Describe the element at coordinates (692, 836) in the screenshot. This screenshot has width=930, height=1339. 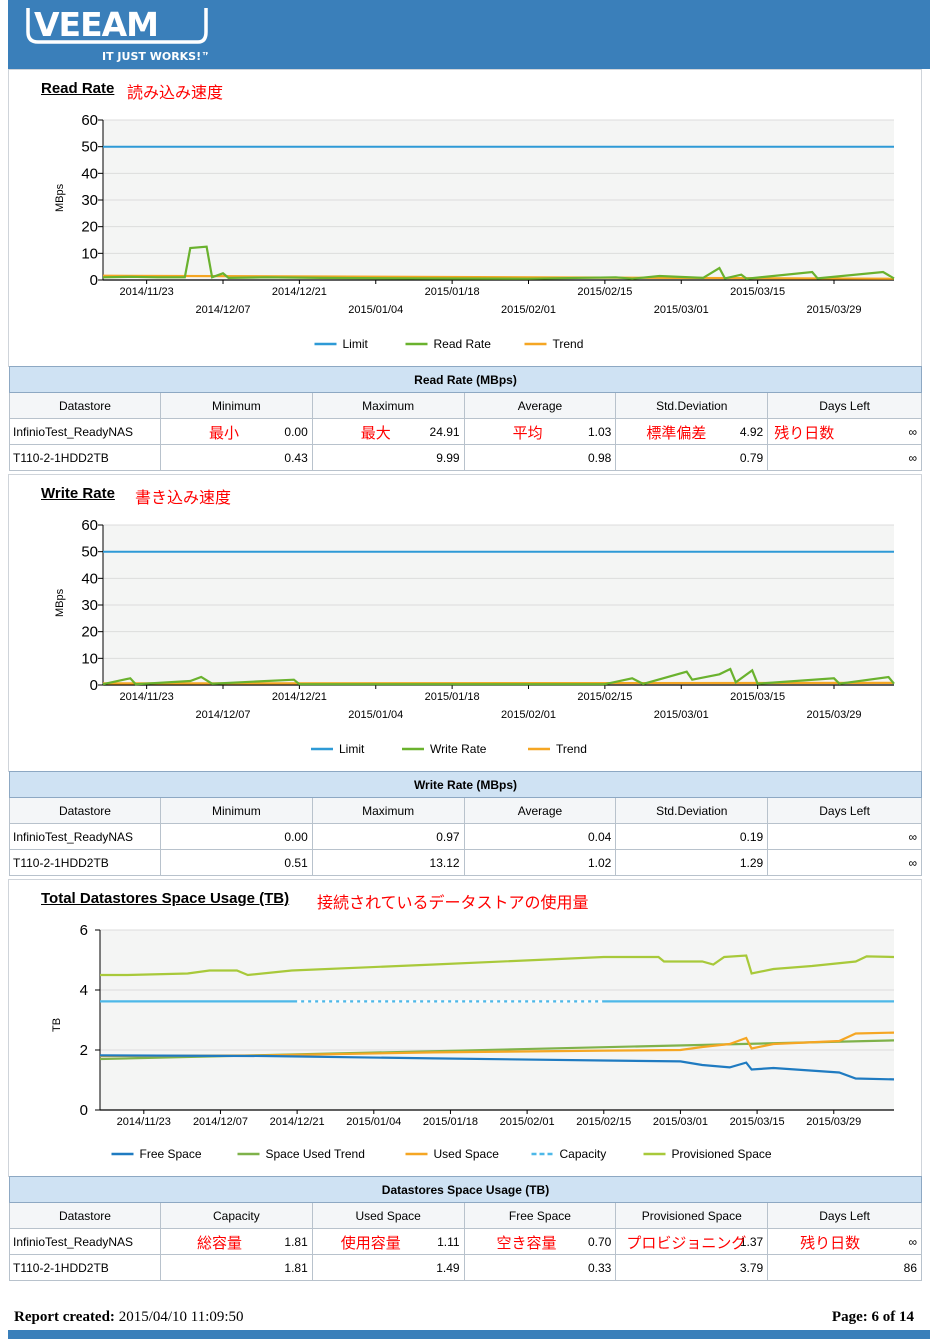
I see `cell-stddev: 0.19` at that location.